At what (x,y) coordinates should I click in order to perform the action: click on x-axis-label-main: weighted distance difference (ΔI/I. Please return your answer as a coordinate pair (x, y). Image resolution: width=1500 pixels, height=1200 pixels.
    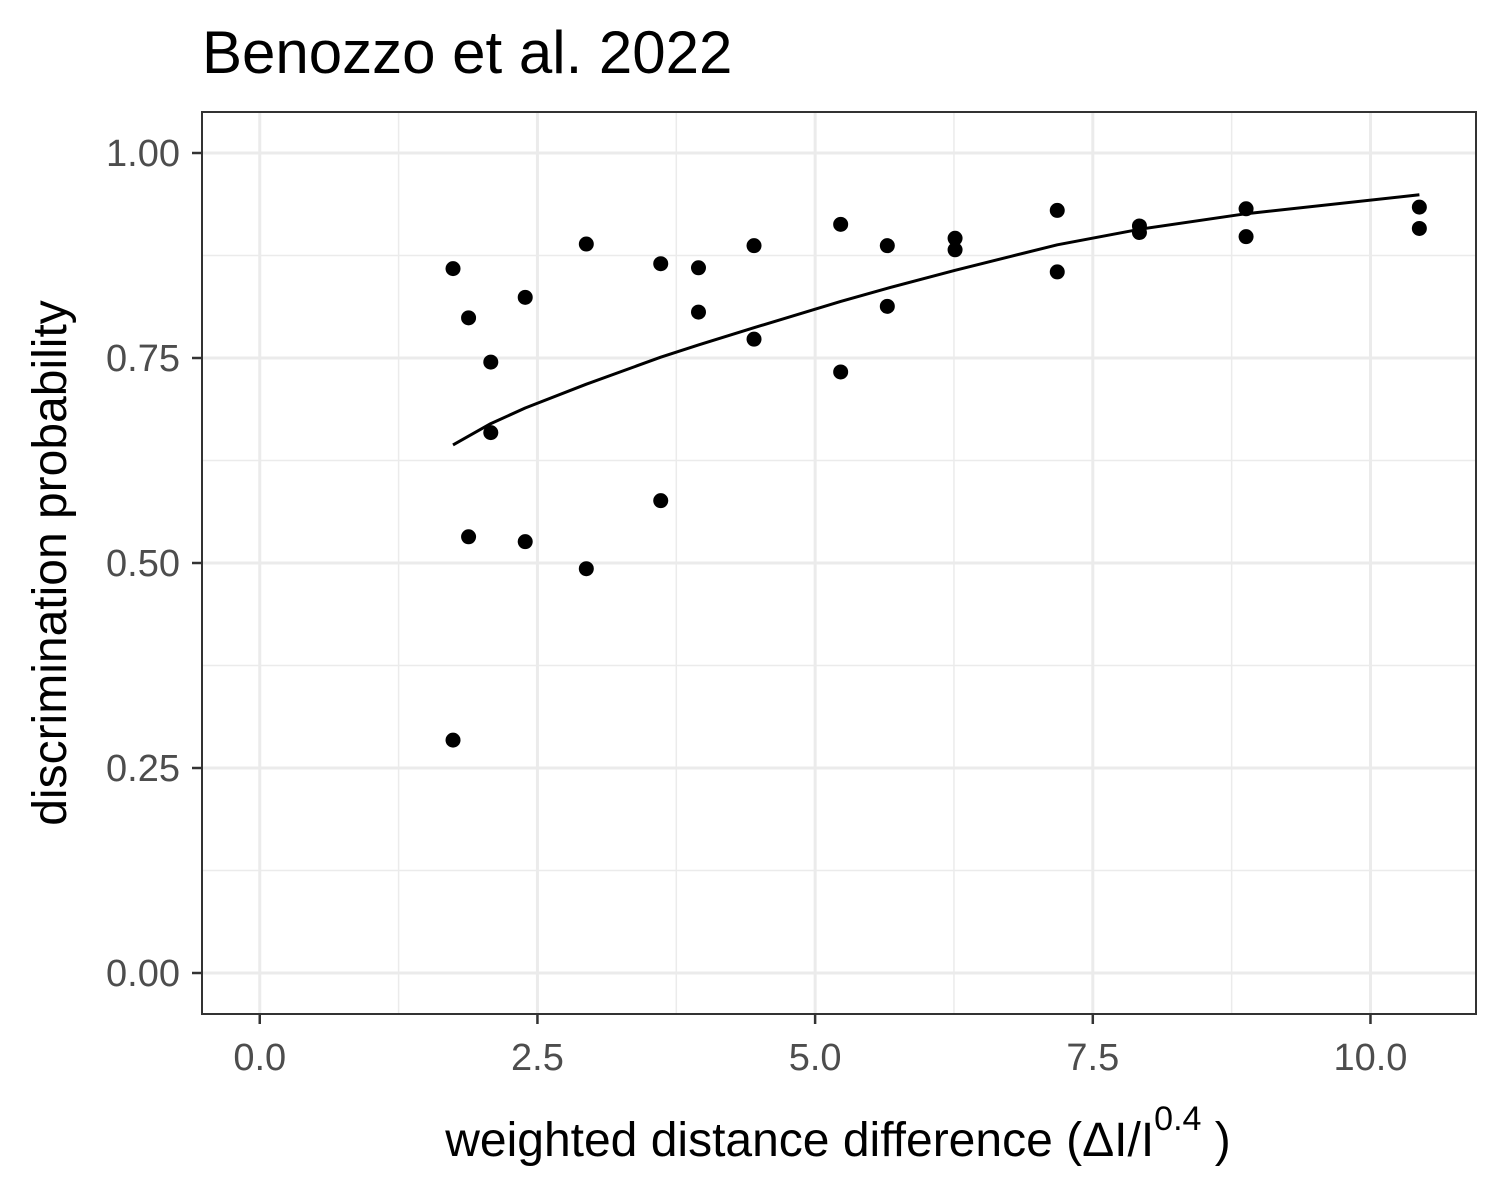
    Looking at the image, I should click on (799, 1140).